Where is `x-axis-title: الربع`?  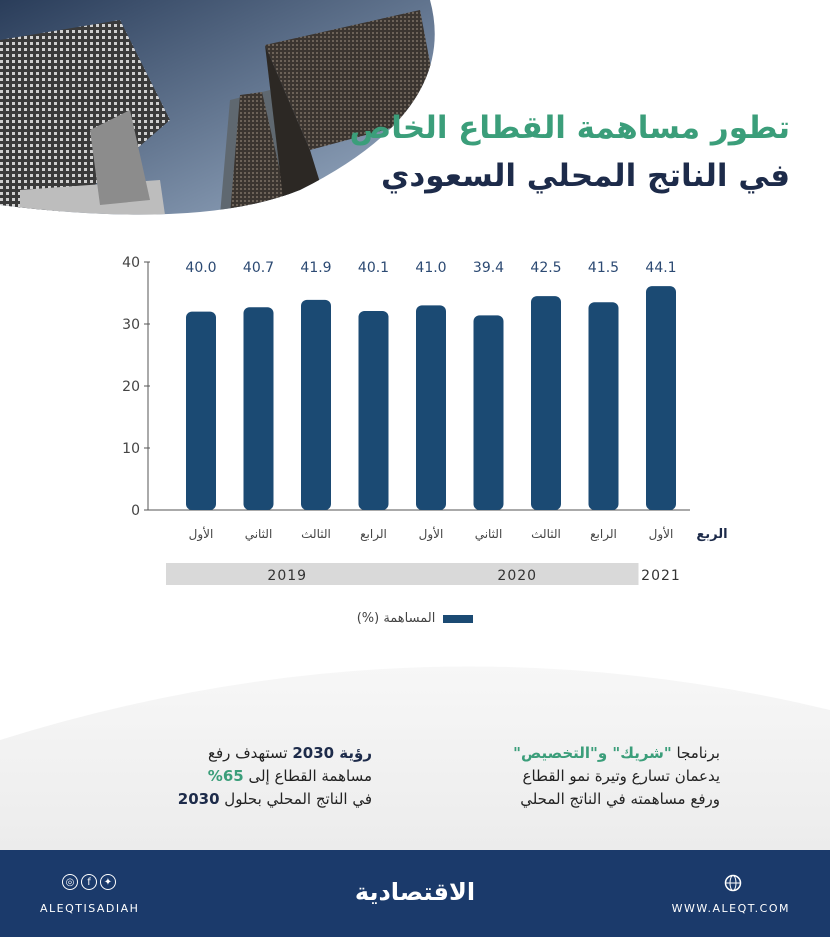
x-axis-title: الربع is located at coordinates (711, 534).